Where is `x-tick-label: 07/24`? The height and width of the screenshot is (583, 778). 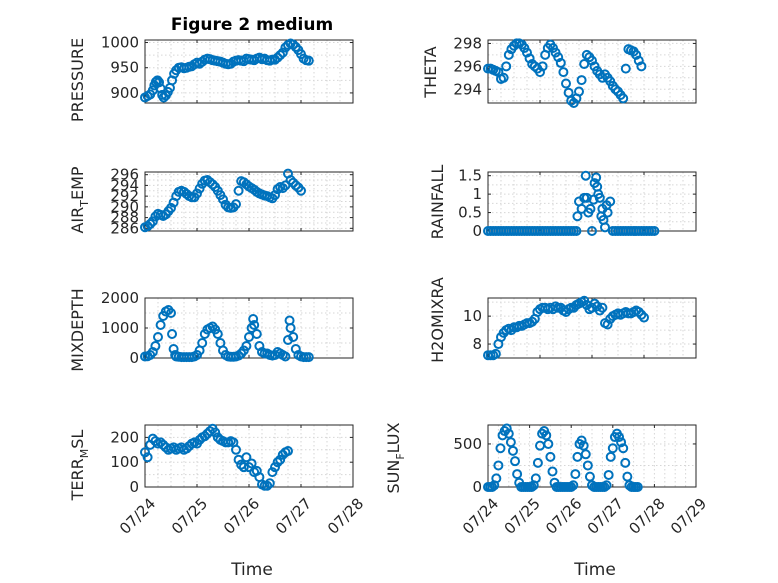 x-tick-label: 07/24 is located at coordinates (480, 516).